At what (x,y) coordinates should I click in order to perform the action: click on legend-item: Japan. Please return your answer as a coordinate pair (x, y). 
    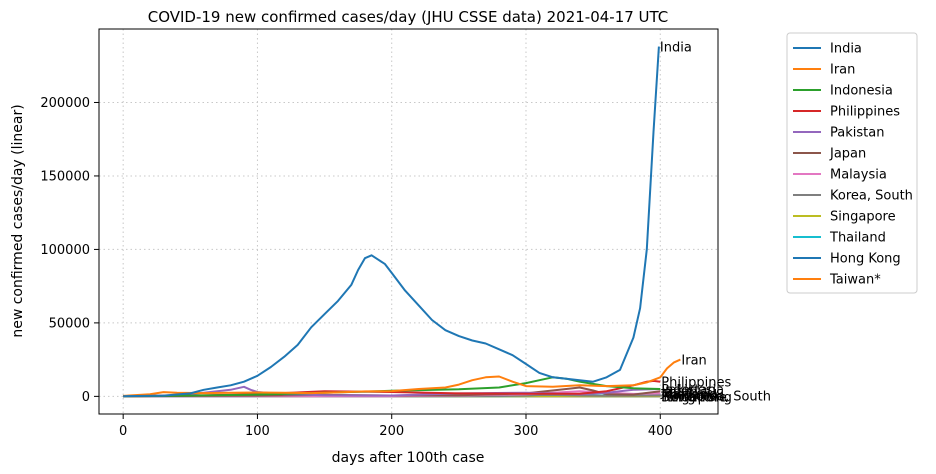
    Looking at the image, I should click on (829, 154).